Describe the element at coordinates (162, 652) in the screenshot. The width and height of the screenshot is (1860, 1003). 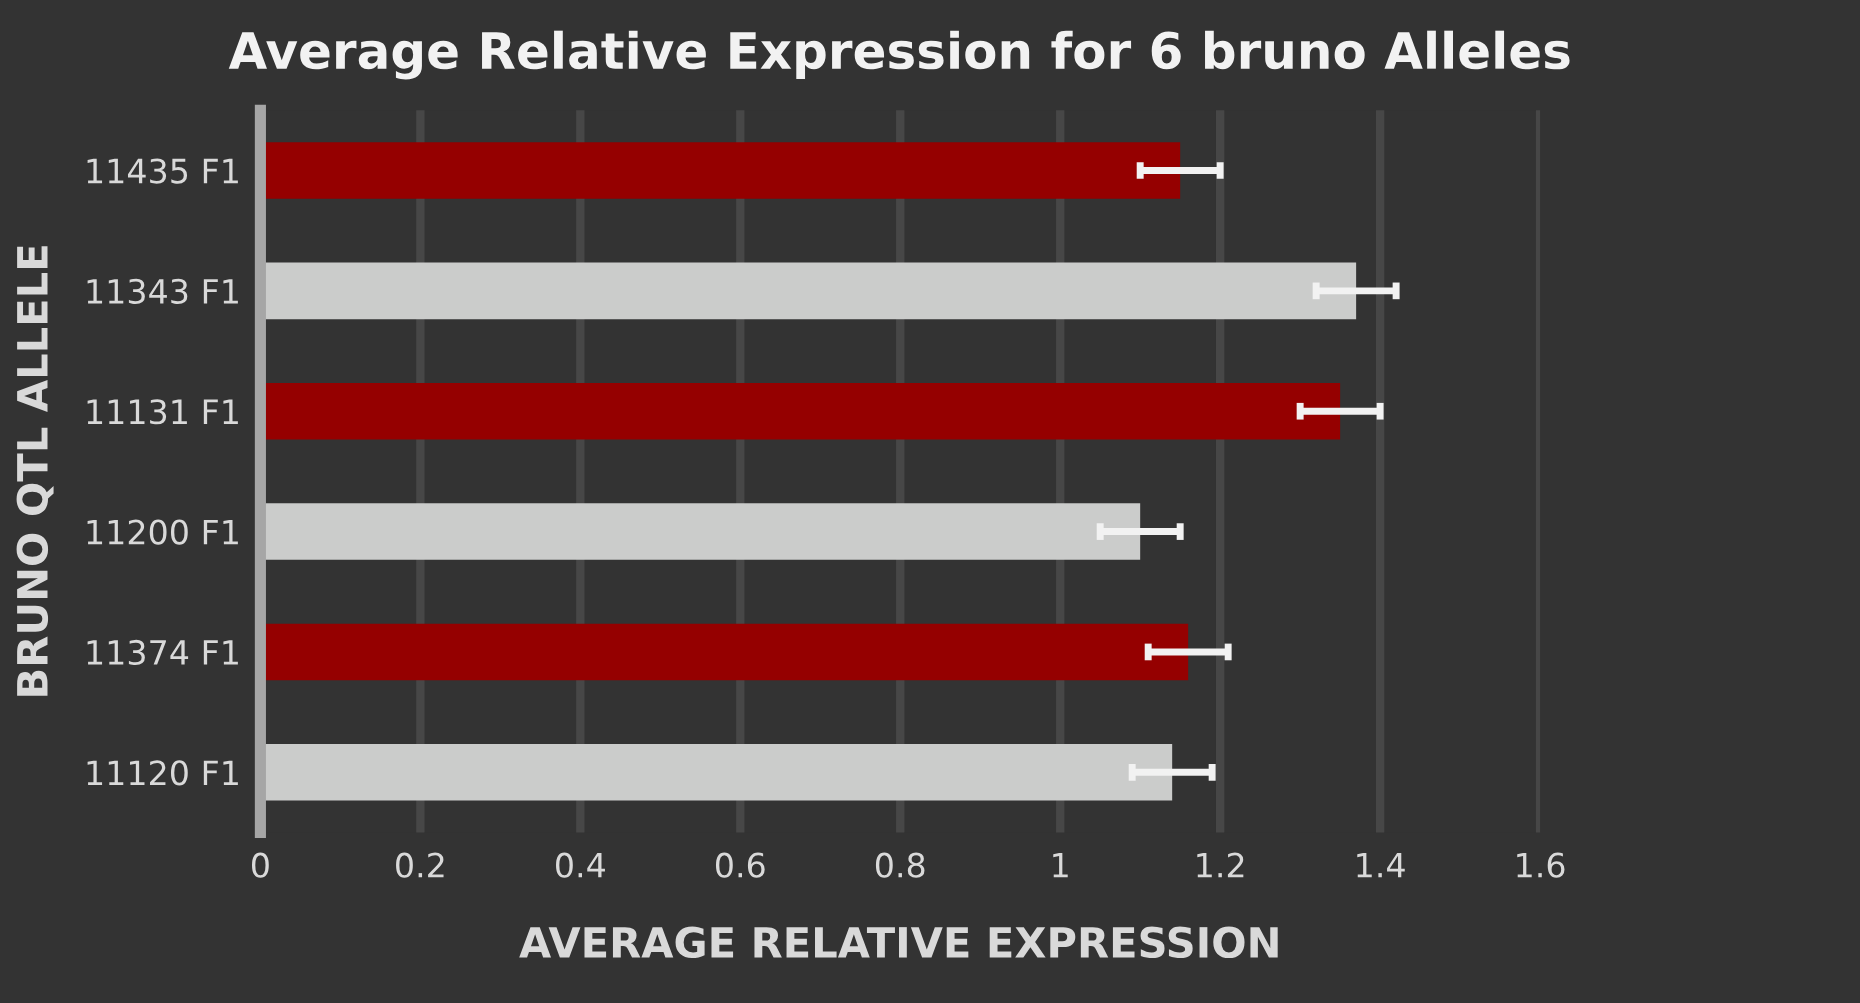
I see `y-tick-label: 11374 F1` at that location.